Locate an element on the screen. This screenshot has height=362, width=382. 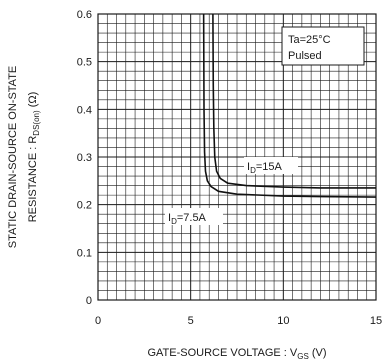
x-tick-label: 10 is located at coordinates (283, 321).